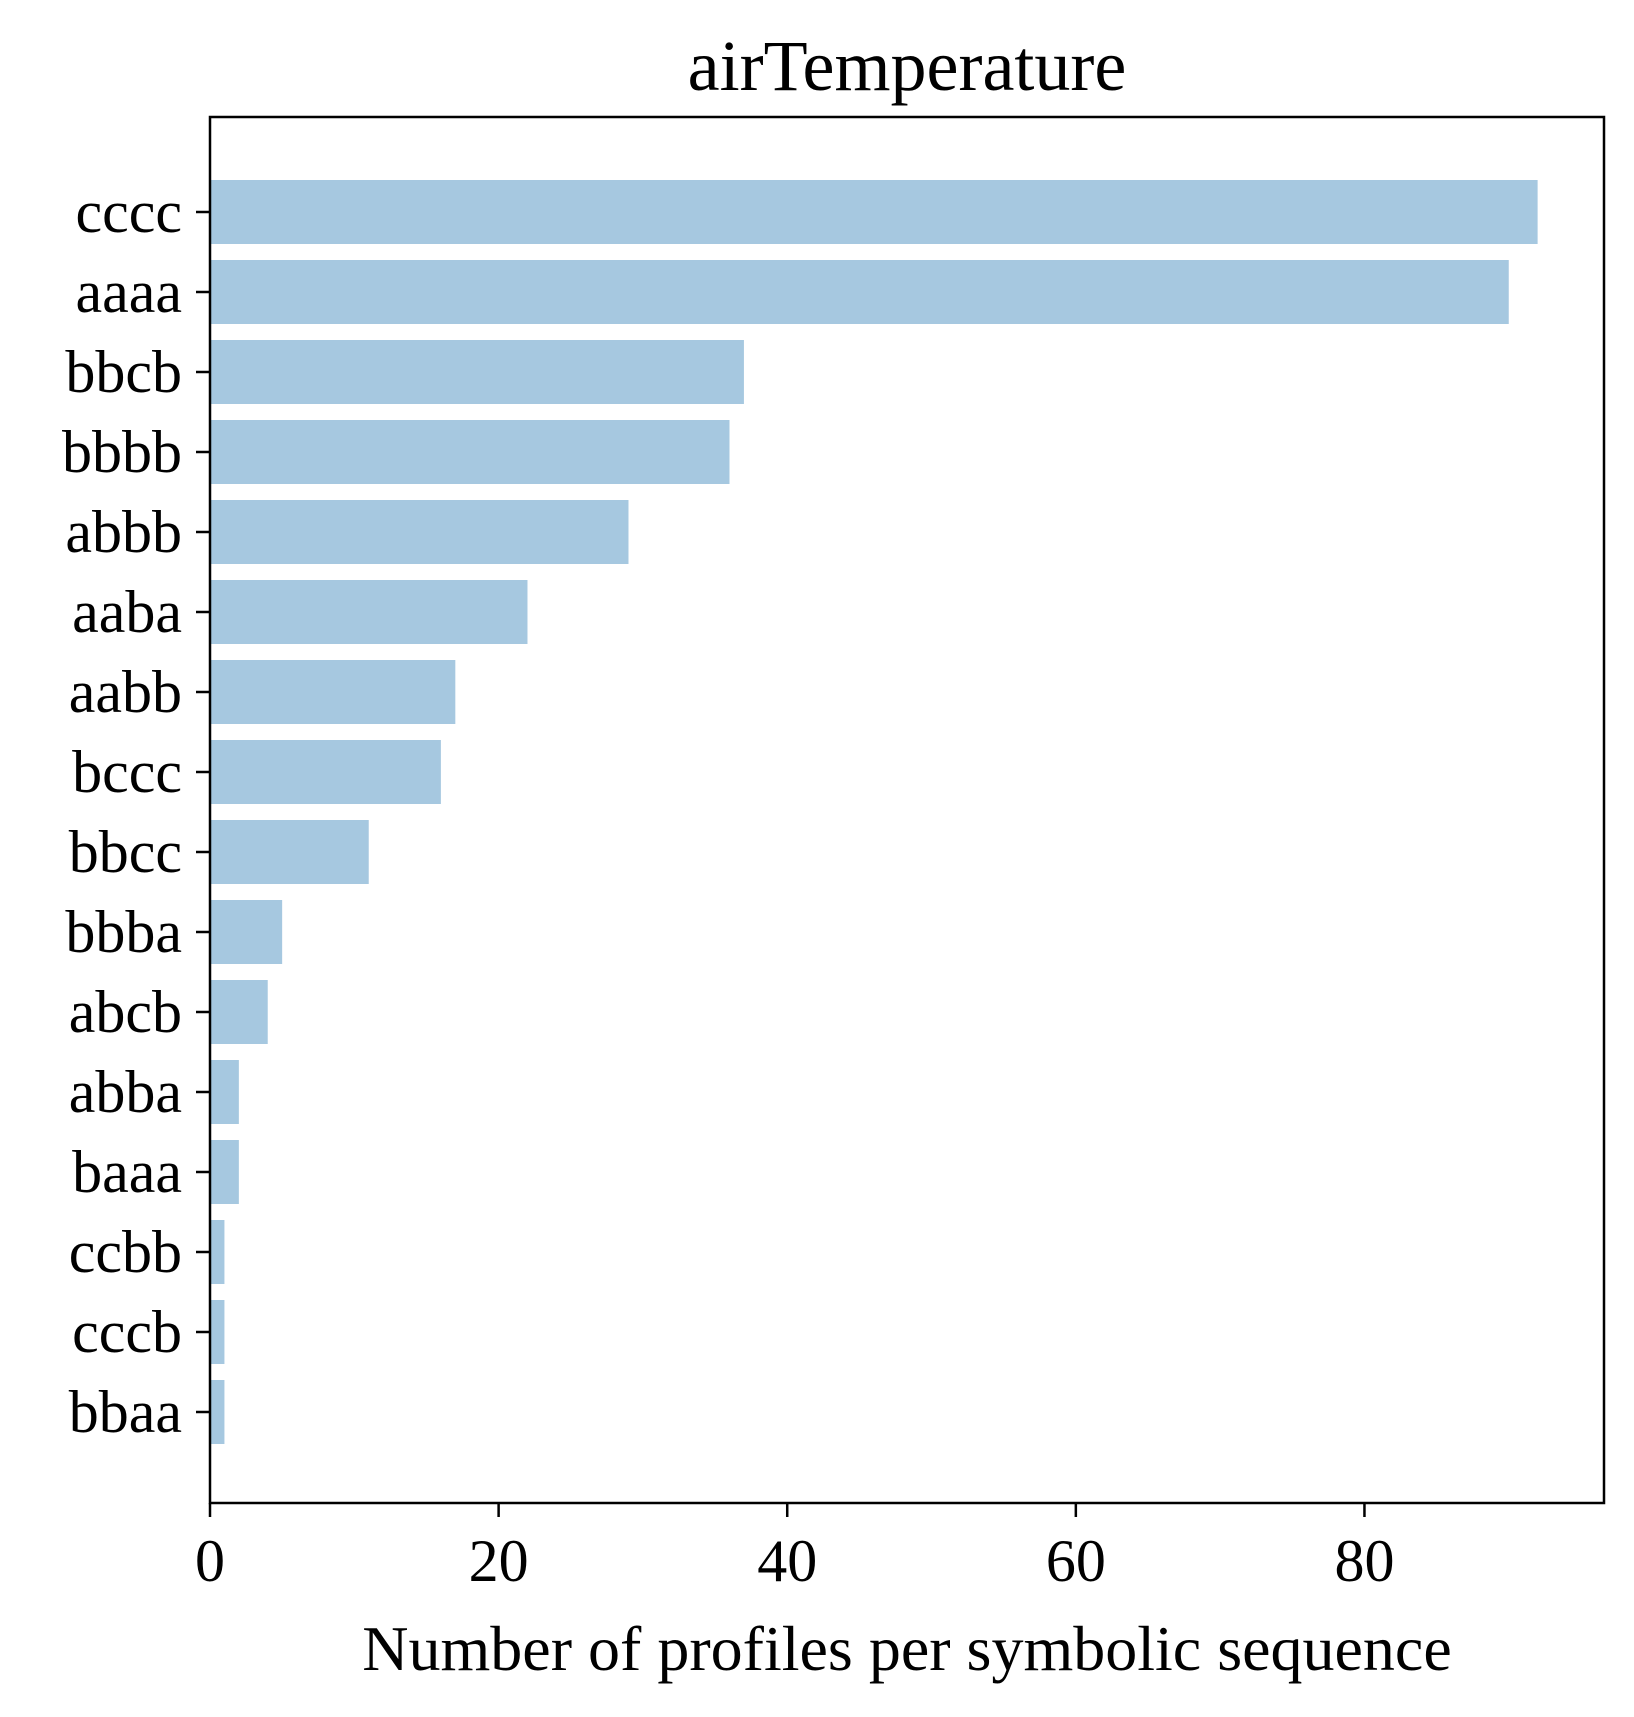 The width and height of the screenshot is (1634, 1717). I want to click on y-tick-label-aaaa: aaaa, so click(128, 292).